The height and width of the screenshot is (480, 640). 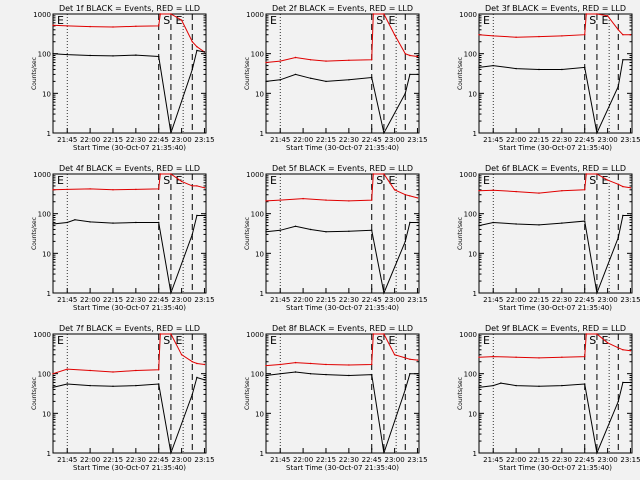 What do you see at coordinates (630, 140) in the screenshot?
I see `x-tick-label: 23:15` at bounding box center [630, 140].